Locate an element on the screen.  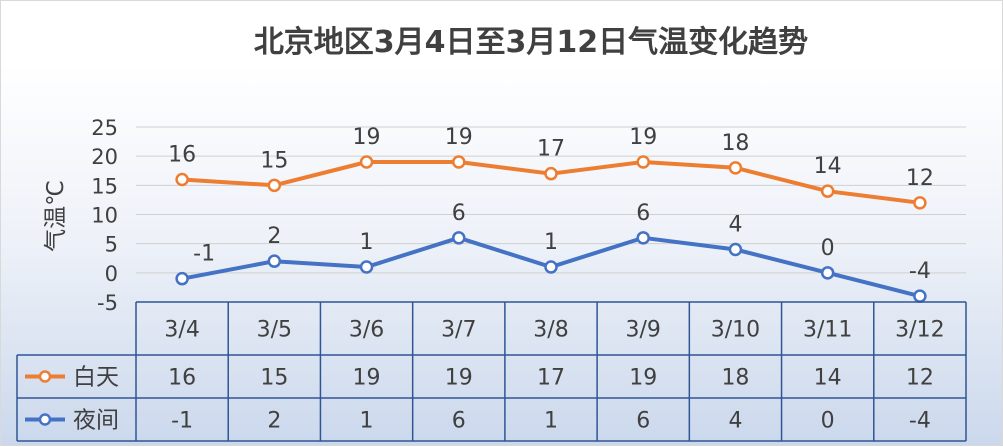
y-tick-label: 25 is located at coordinates (104, 128).